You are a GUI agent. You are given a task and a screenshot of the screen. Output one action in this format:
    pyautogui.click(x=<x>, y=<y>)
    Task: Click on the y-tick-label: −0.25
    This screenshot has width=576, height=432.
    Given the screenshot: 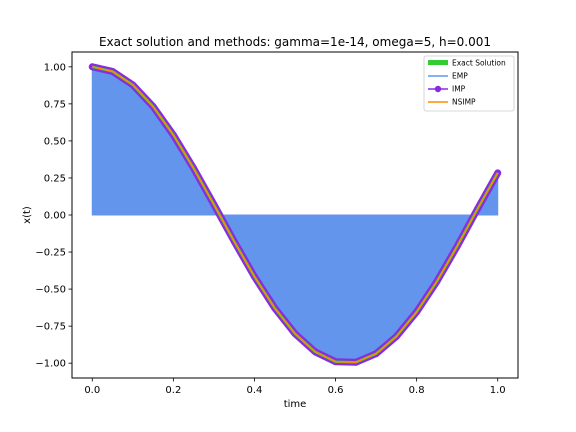 What is the action you would take?
    pyautogui.click(x=50, y=253)
    